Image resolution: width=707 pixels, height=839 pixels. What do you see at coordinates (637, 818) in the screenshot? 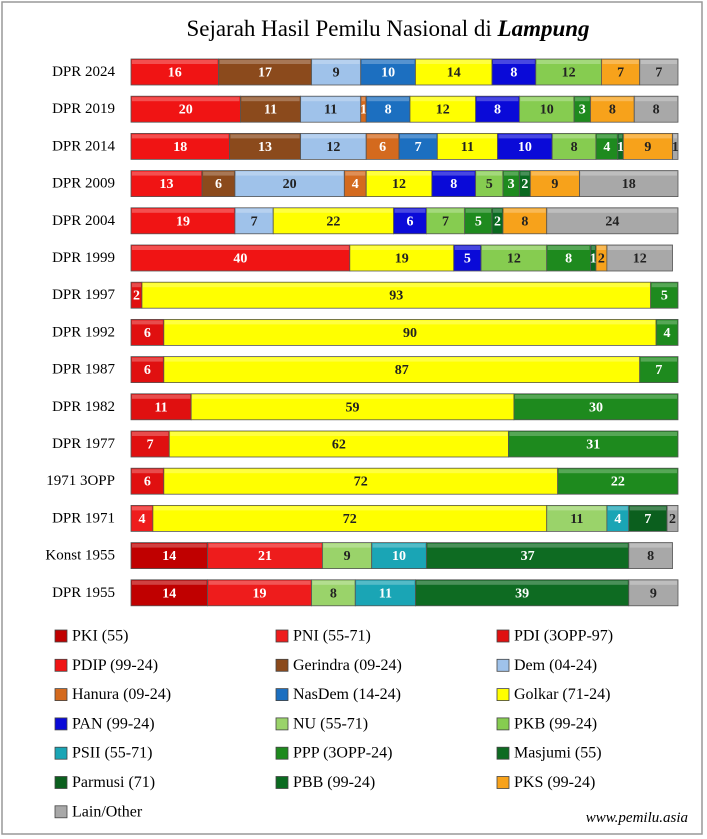
I see `source: www.pemilu.asia` at bounding box center [637, 818].